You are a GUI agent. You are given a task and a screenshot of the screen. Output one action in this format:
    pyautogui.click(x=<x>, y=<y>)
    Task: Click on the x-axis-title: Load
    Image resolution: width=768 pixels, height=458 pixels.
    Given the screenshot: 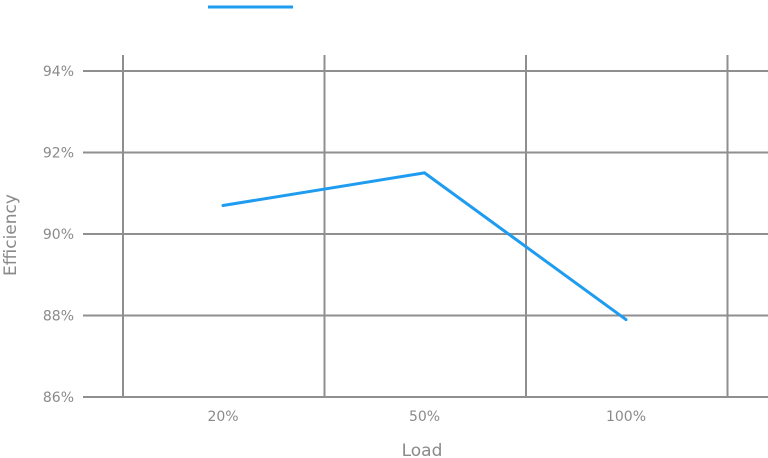 What is the action you would take?
    pyautogui.click(x=422, y=449)
    